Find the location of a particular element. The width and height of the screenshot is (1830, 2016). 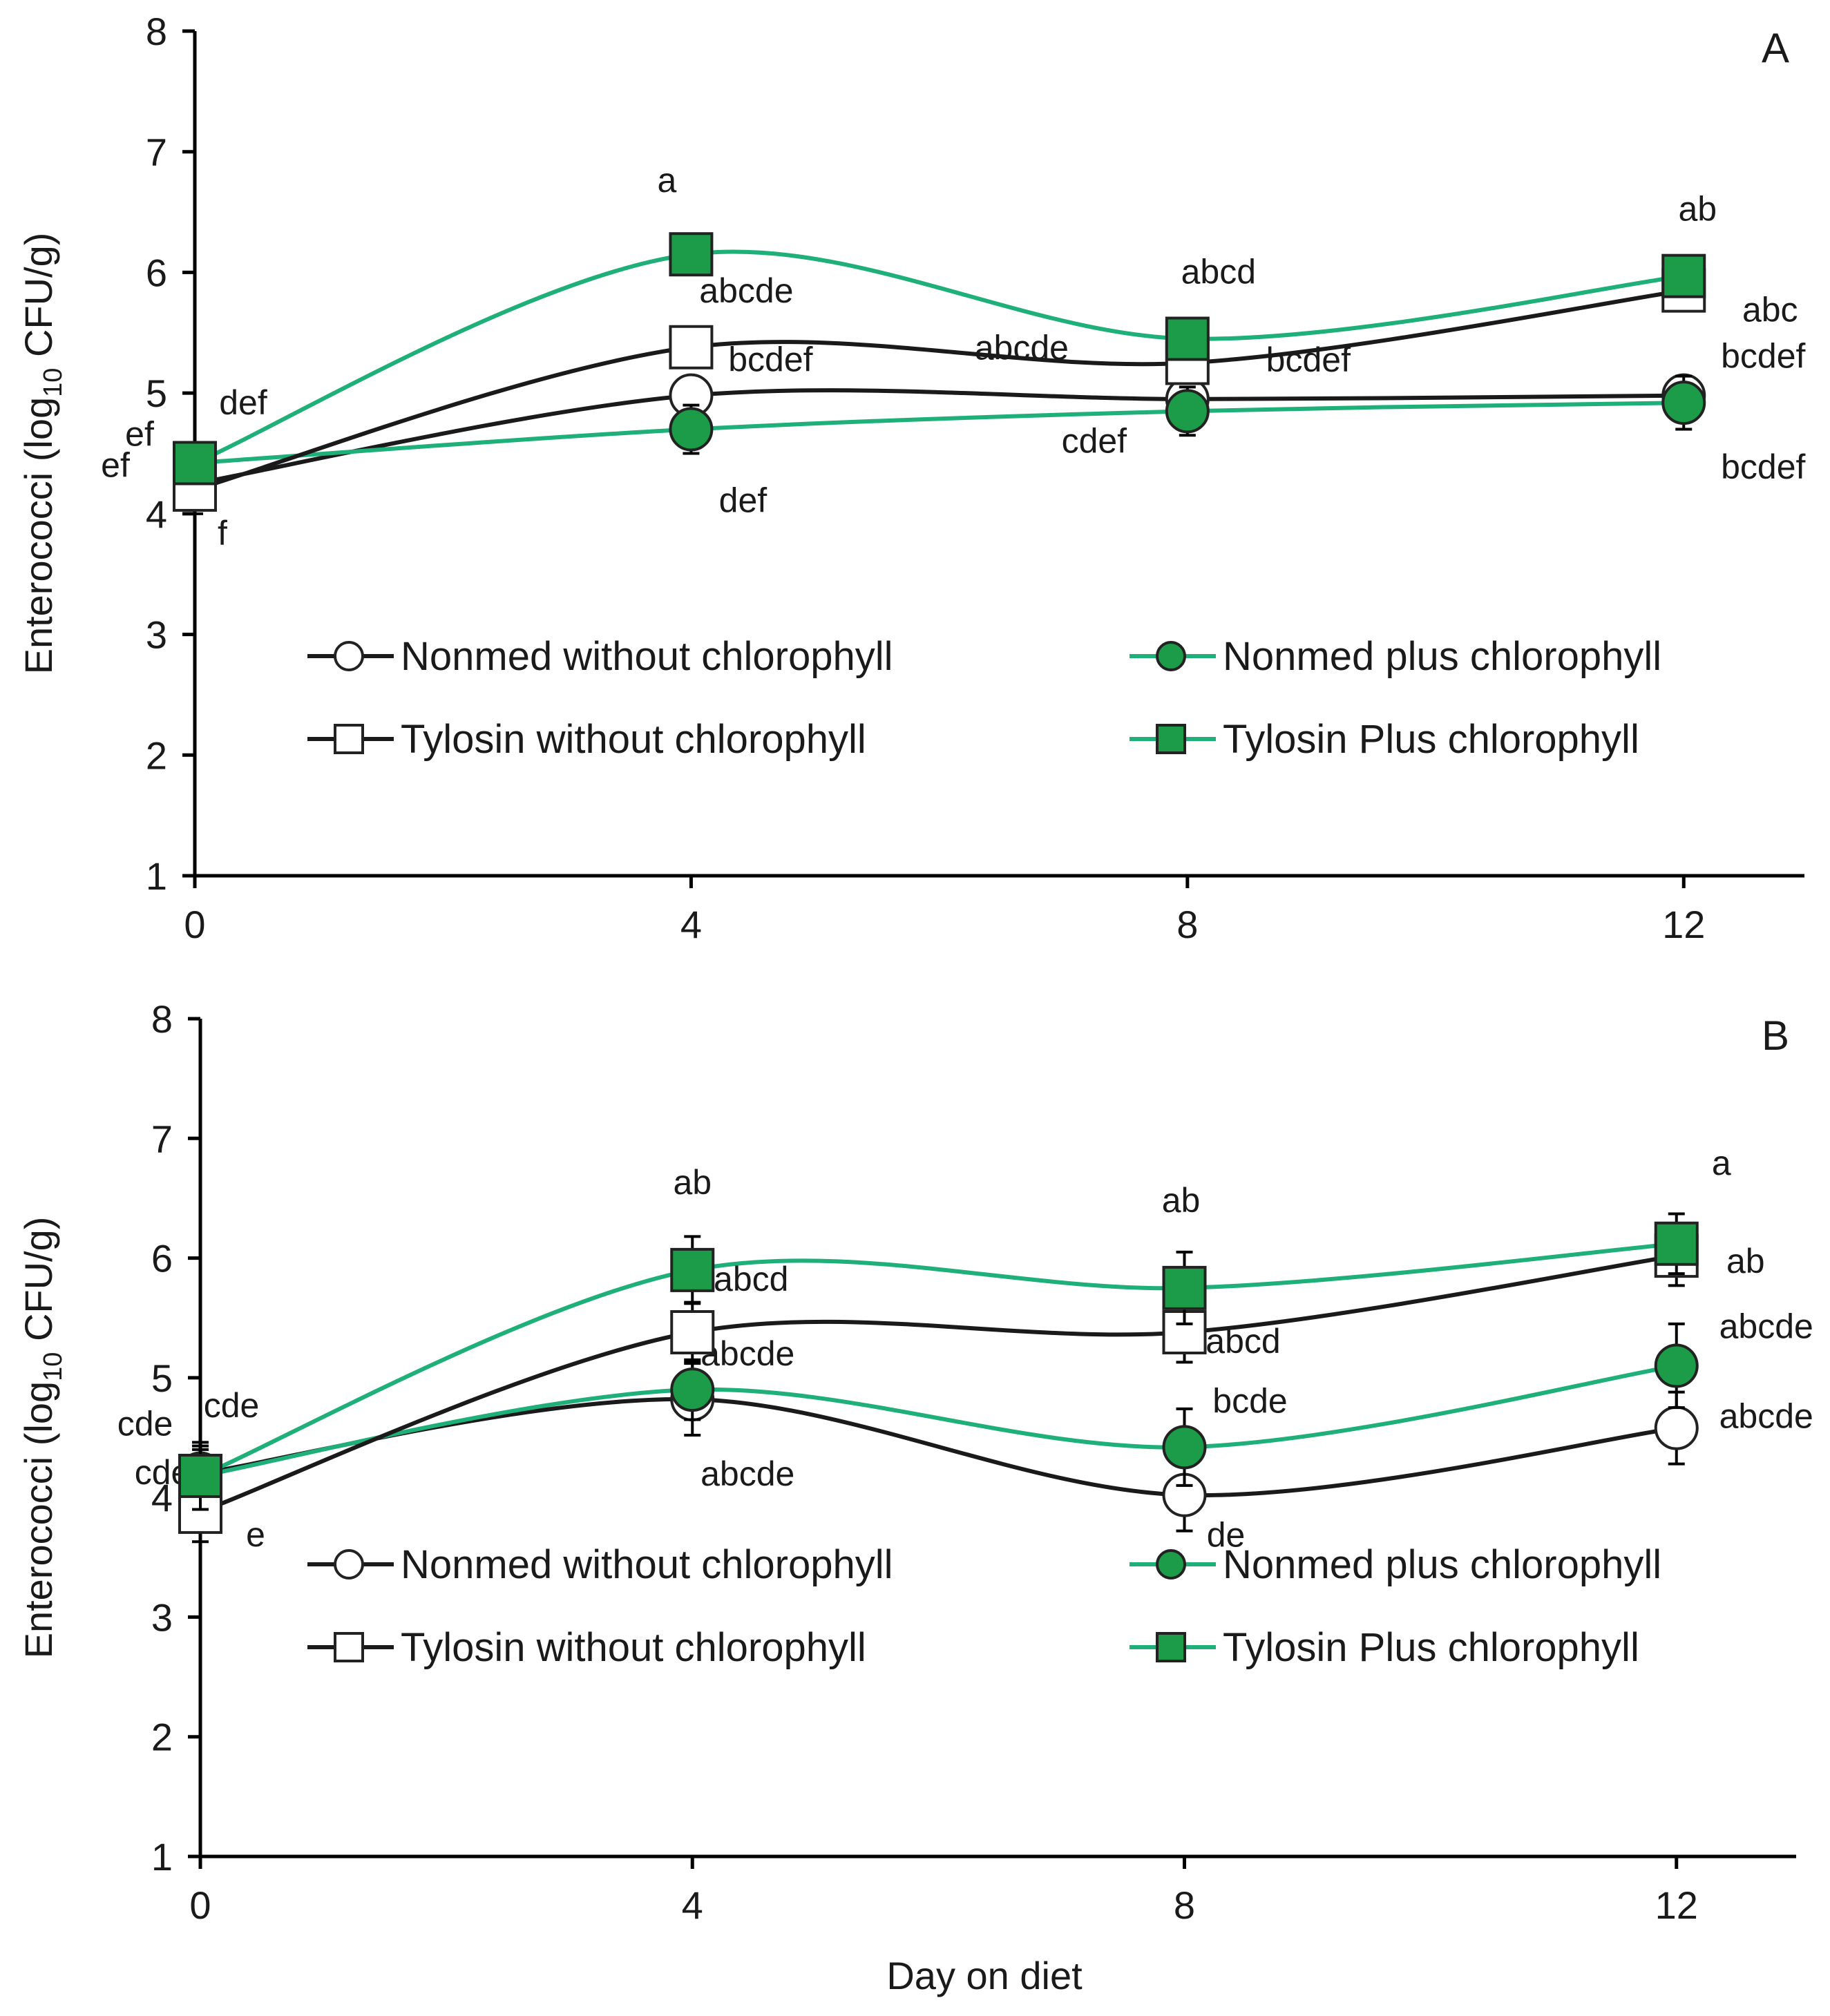

panel-letter: A is located at coordinates (1776, 48).